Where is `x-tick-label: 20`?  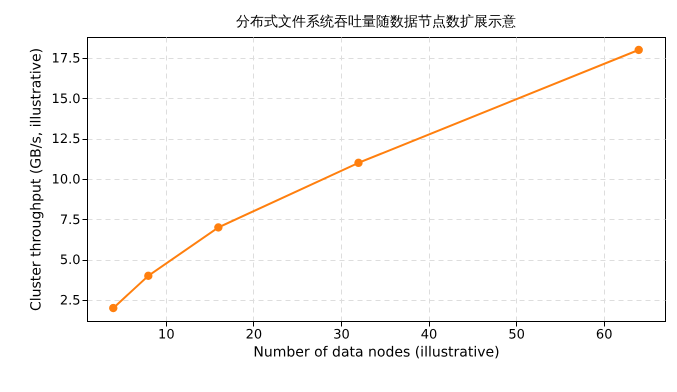 x-tick-label: 20 is located at coordinates (254, 335).